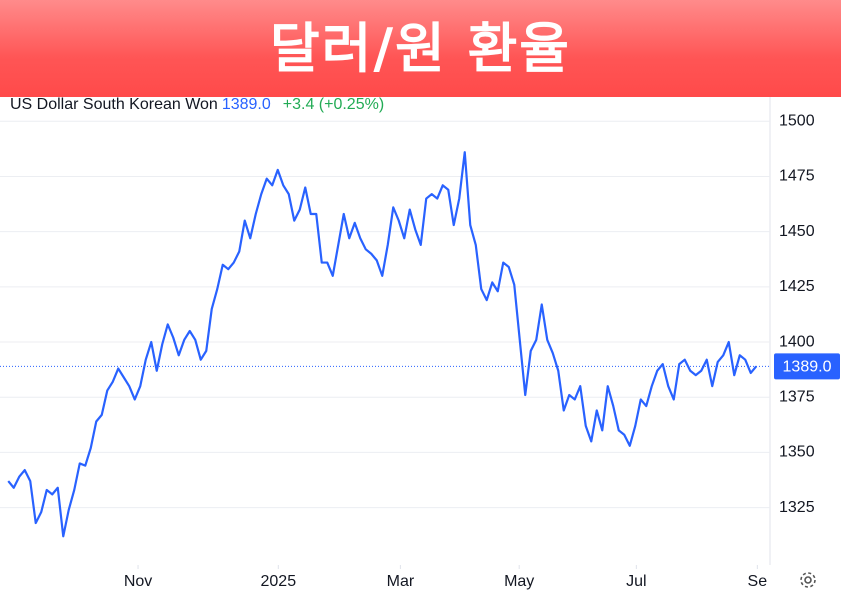  Describe the element at coordinates (797, 396) in the screenshot. I see `y-tick-label: 1375` at that location.